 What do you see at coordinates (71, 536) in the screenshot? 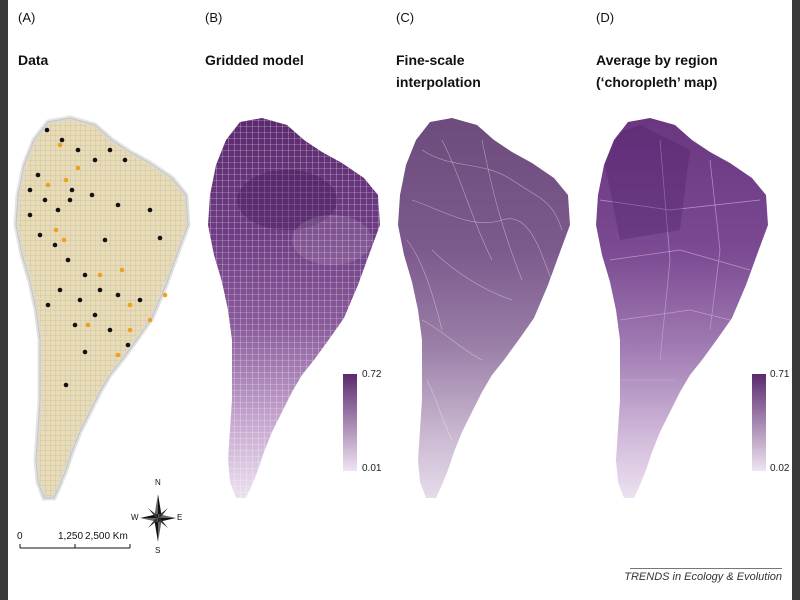
I see `scale-label-1250: 1,250` at bounding box center [71, 536].